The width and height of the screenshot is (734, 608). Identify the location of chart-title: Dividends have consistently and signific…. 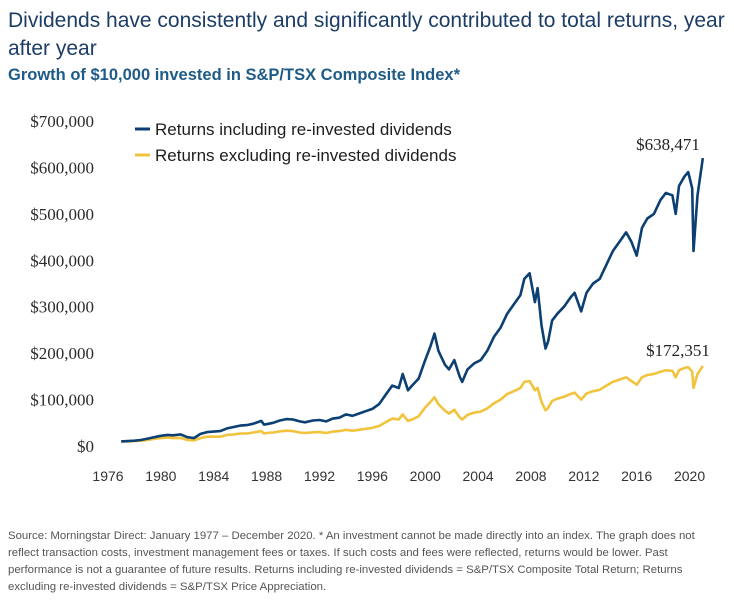
(366, 34).